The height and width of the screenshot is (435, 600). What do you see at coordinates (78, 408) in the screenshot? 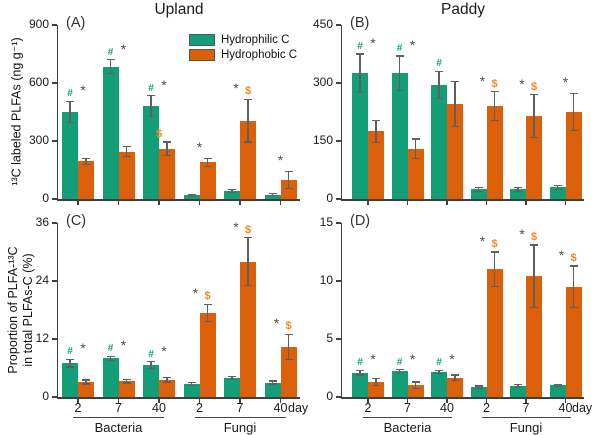
I see `x-tick-label-day: 2` at bounding box center [78, 408].